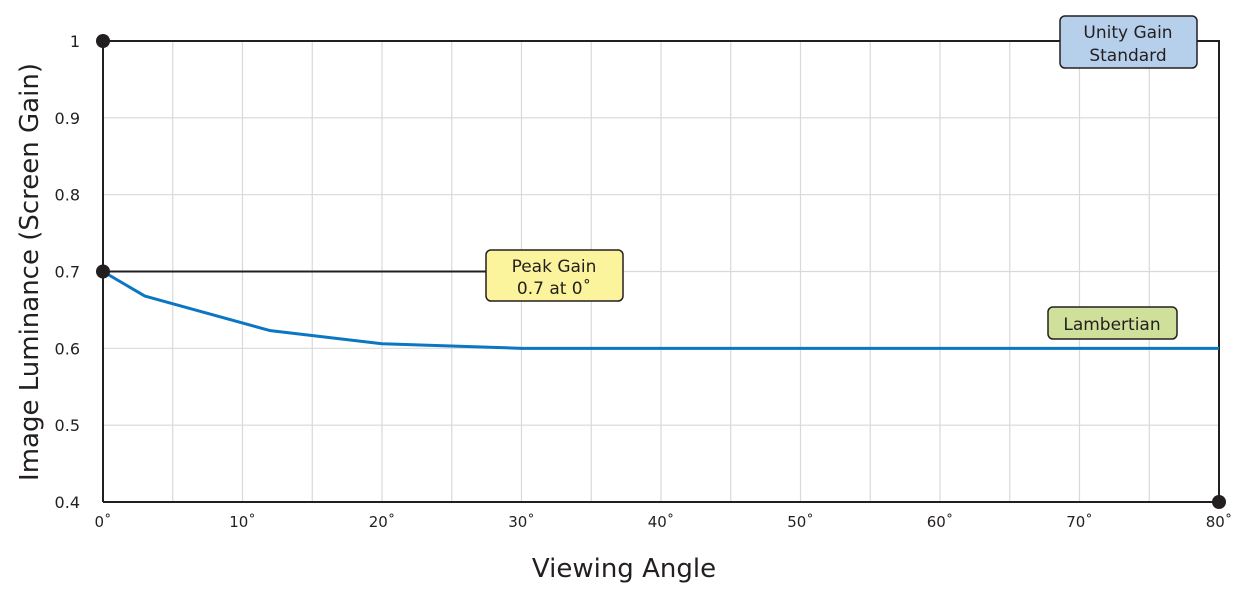 This screenshot has height=616, width=1249. I want to click on lambertian-label-text: Lambertian, so click(1111, 325).